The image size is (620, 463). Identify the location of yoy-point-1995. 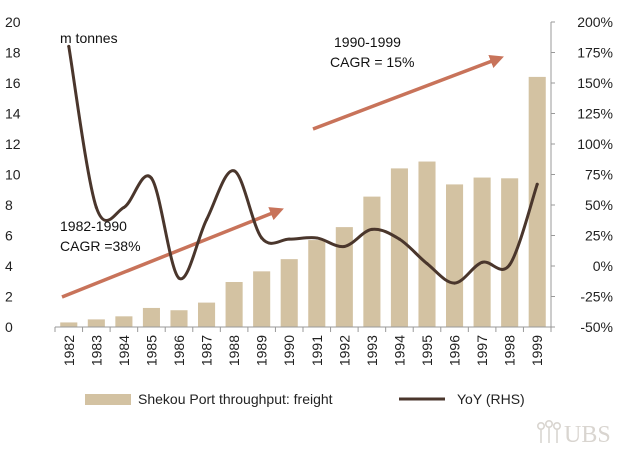
(427, 264).